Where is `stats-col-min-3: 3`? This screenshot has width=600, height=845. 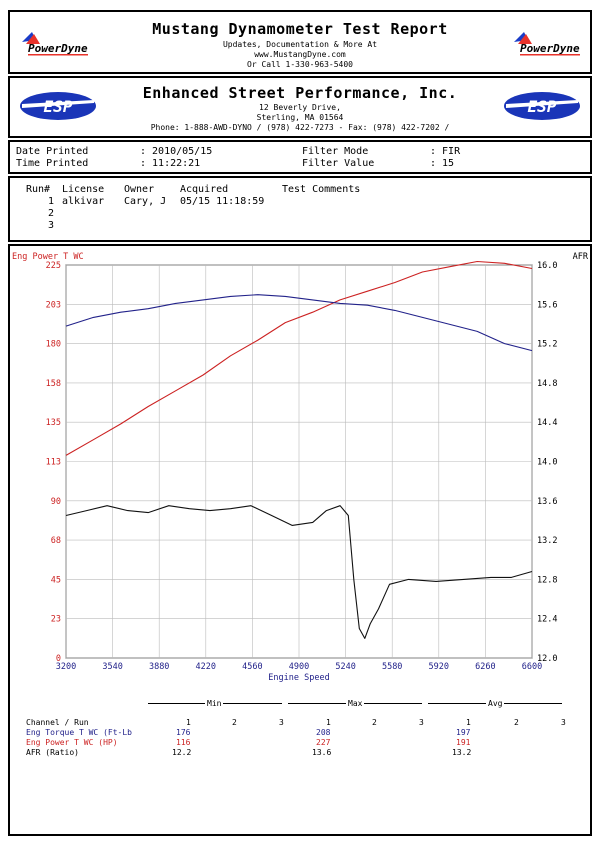
stats-col-min-3: 3 is located at coordinates (281, 722).